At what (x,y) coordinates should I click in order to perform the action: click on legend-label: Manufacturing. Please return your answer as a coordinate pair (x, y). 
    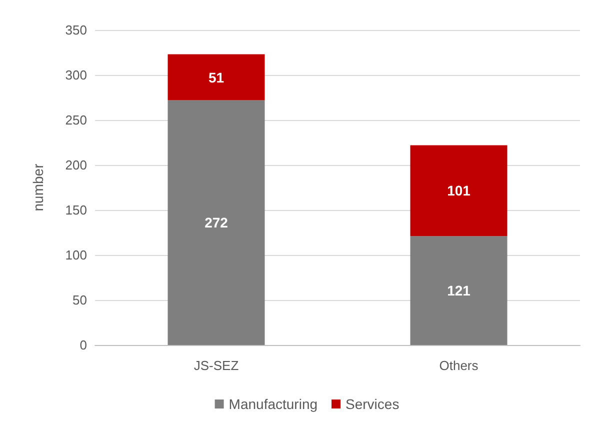
    Looking at the image, I should click on (273, 404).